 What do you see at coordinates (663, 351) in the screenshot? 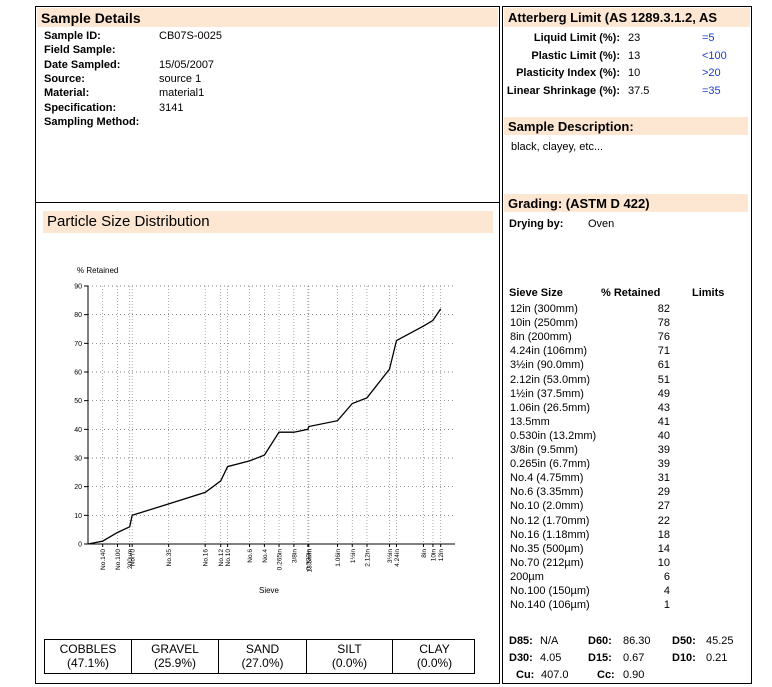
I see `sieve-retained: 71` at bounding box center [663, 351].